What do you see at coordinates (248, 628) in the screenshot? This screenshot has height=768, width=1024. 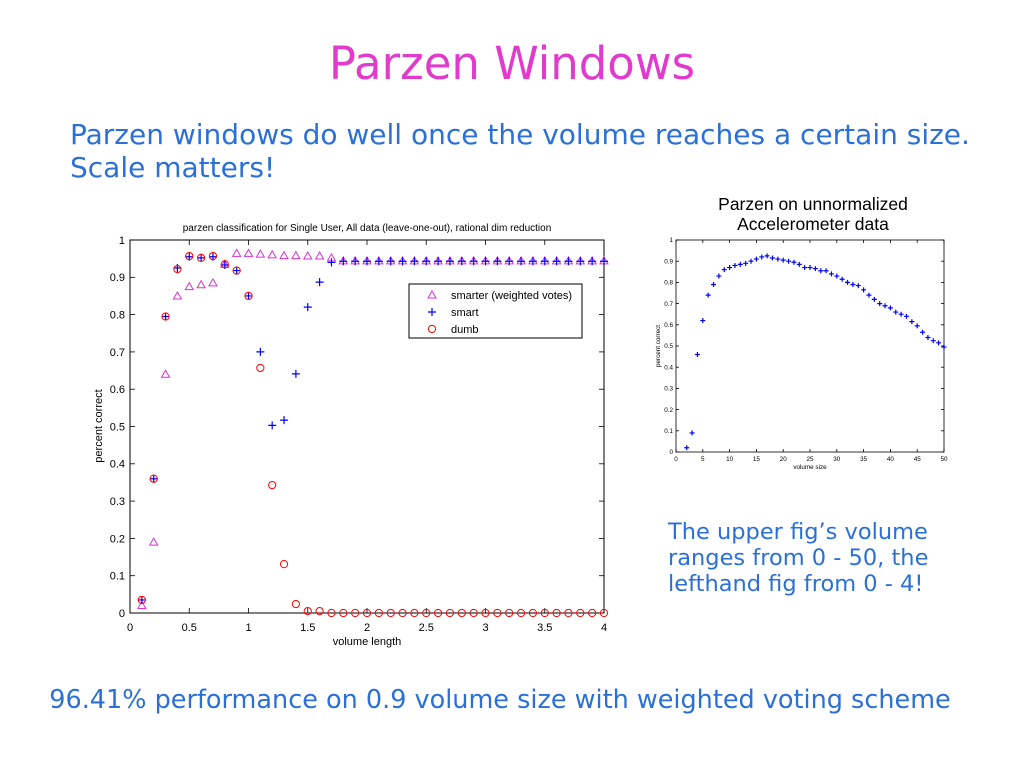 I see `x-tick-label: 1` at bounding box center [248, 628].